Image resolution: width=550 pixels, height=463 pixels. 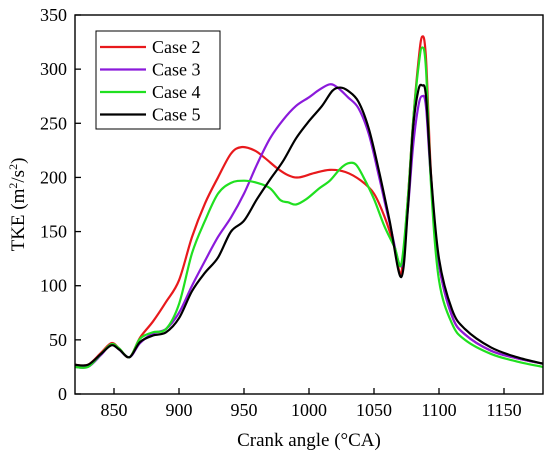 What do you see at coordinates (176, 115) in the screenshot?
I see `legend-label-4: Case 5` at bounding box center [176, 115].